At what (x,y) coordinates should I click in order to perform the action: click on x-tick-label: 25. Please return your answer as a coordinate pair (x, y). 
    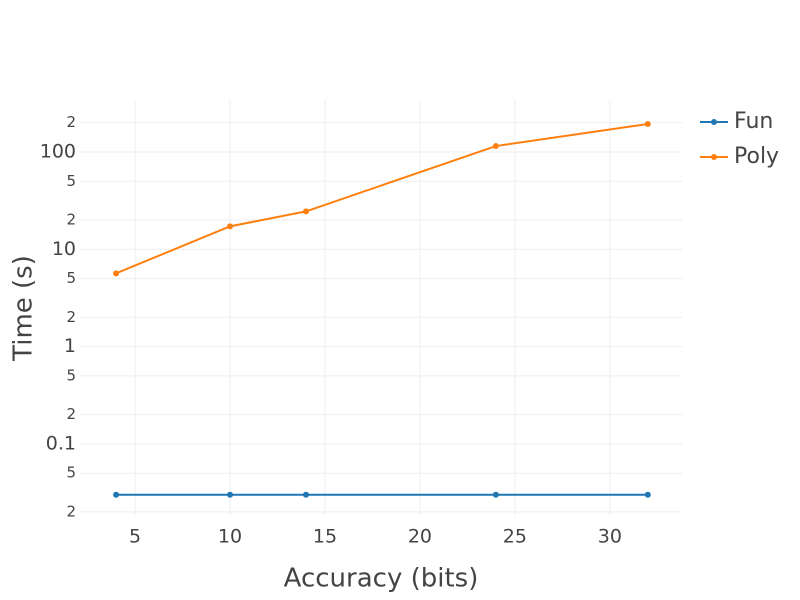
    Looking at the image, I should click on (515, 537).